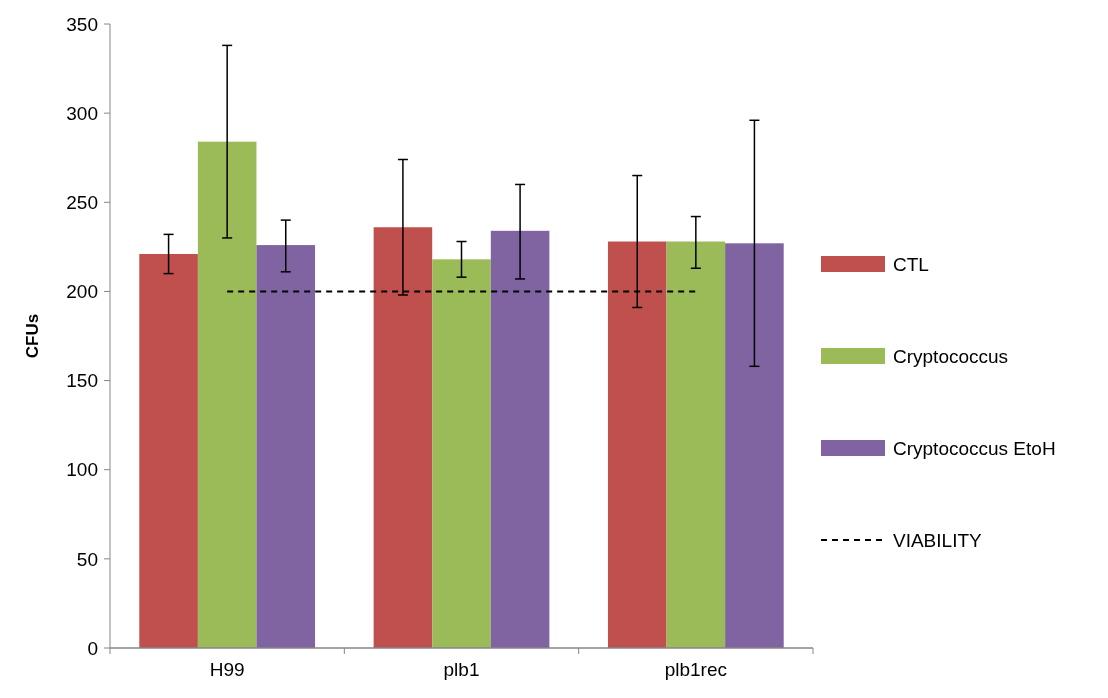 The image size is (1108, 698). Describe the element at coordinates (82, 24) in the screenshot. I see `y-tick-label: 350` at that location.